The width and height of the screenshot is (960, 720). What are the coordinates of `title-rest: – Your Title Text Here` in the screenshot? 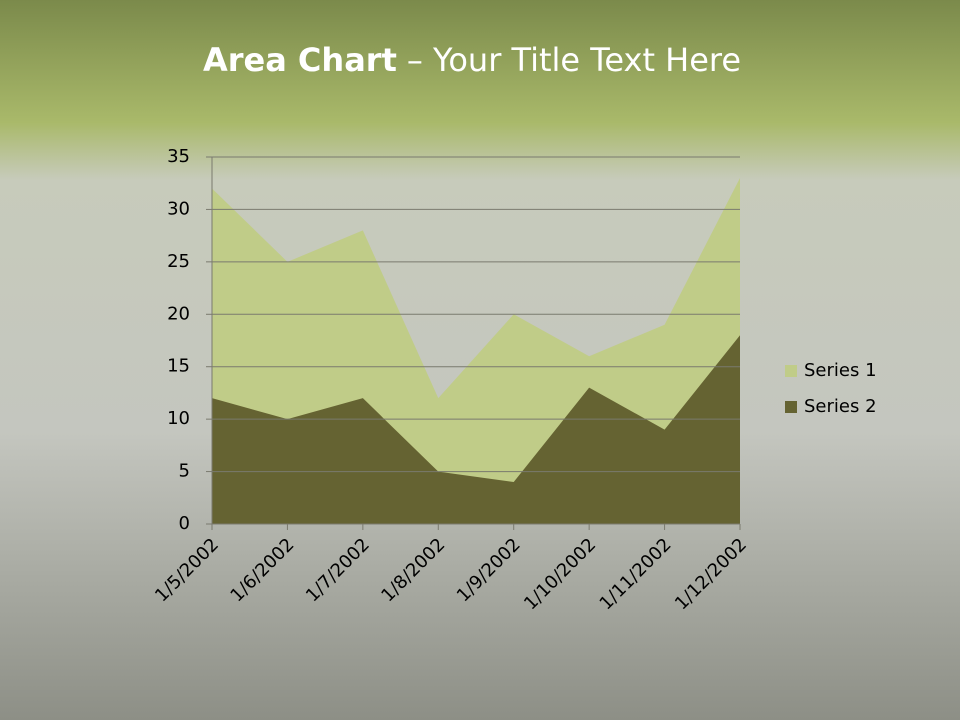 It's located at (574, 60).